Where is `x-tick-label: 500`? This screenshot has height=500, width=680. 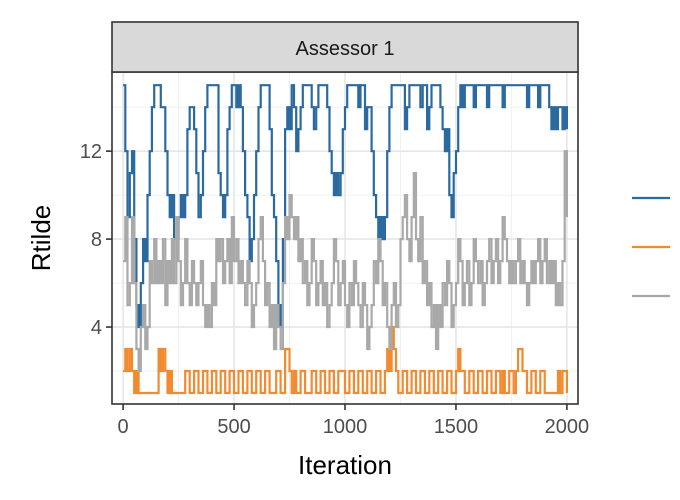 x-tick-label: 500 is located at coordinates (233, 427).